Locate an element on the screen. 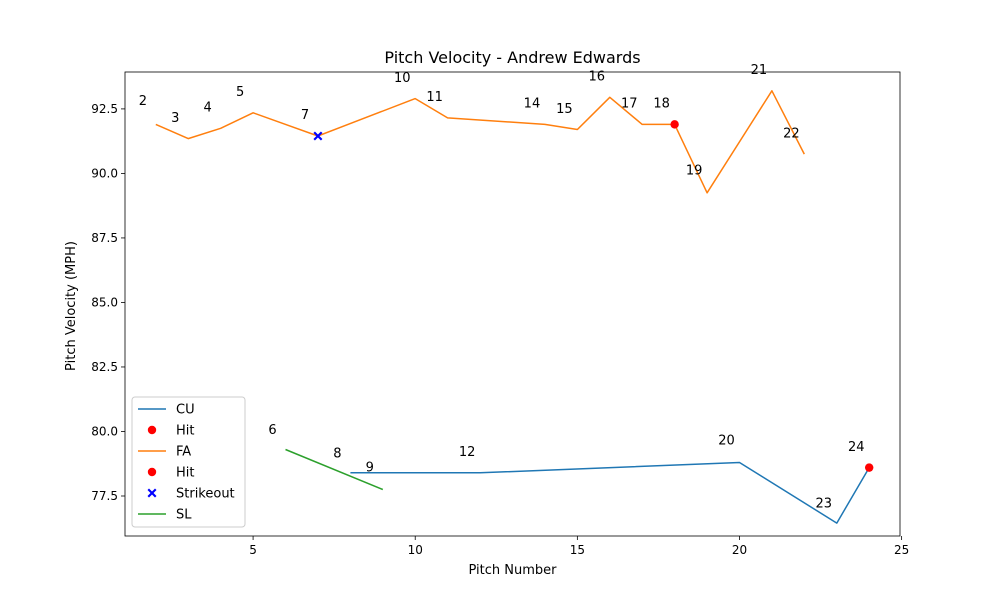 Image resolution: width=1000 pixels, height=600 pixels. pitch-number-label: 18 is located at coordinates (661, 104).